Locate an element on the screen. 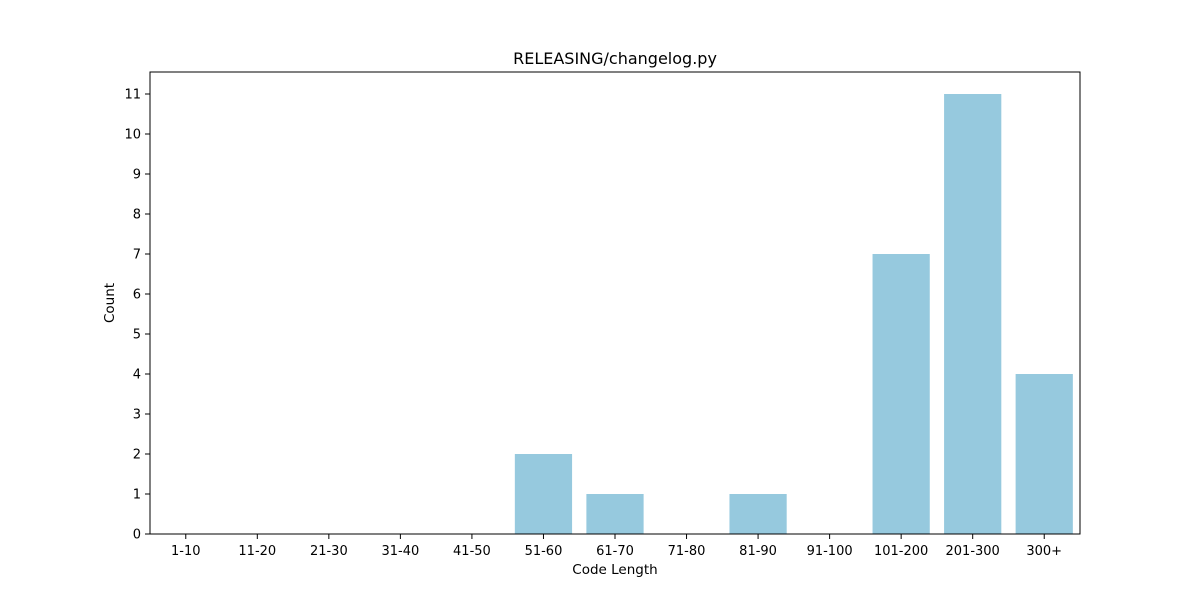  y-tick-label: 11 is located at coordinates (132, 95).